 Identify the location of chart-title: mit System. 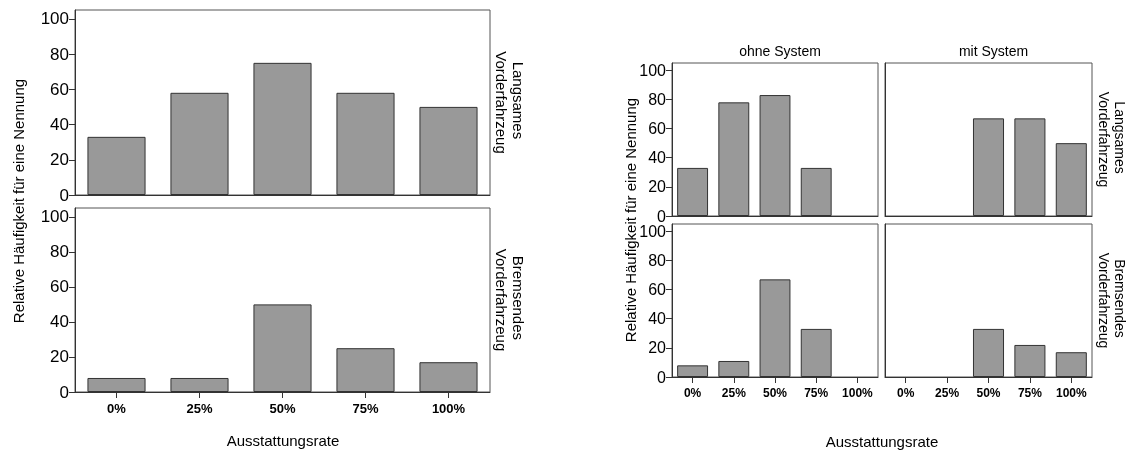
(993, 51).